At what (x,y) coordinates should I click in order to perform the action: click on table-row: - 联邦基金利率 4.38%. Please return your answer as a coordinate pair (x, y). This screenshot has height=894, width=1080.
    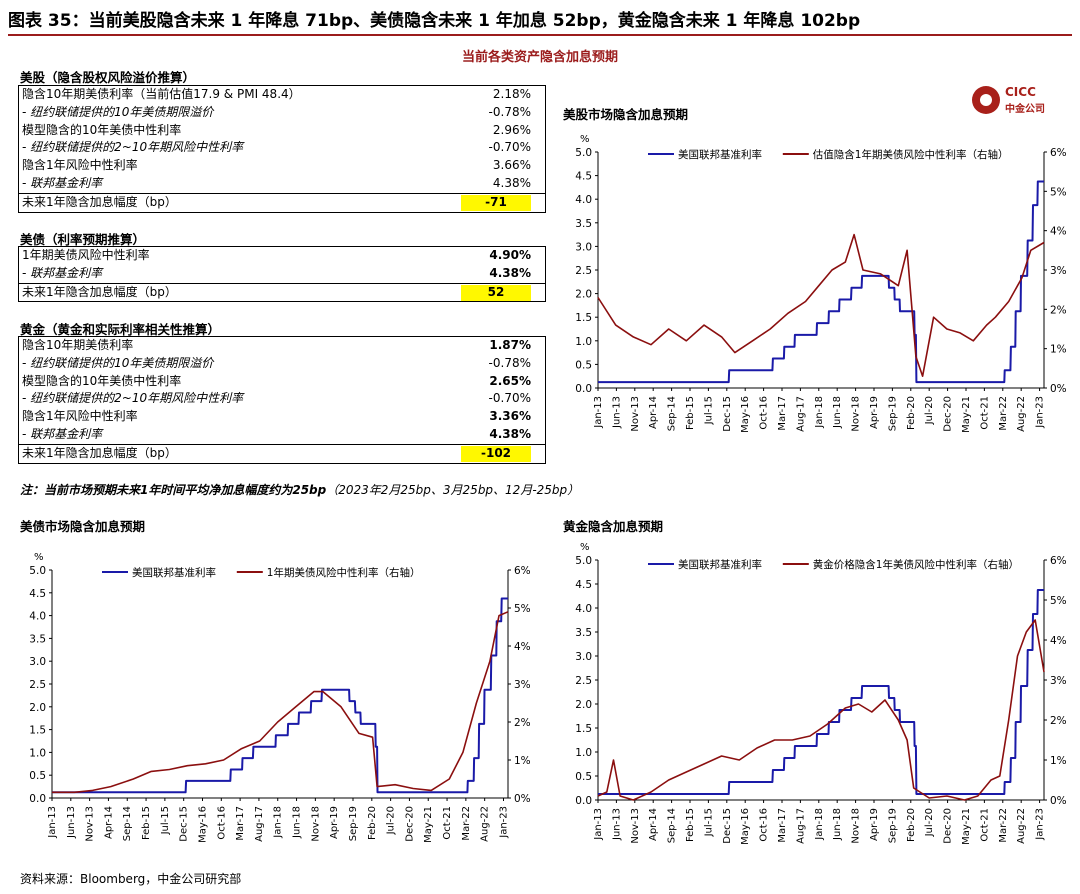
    Looking at the image, I should click on (282, 184).